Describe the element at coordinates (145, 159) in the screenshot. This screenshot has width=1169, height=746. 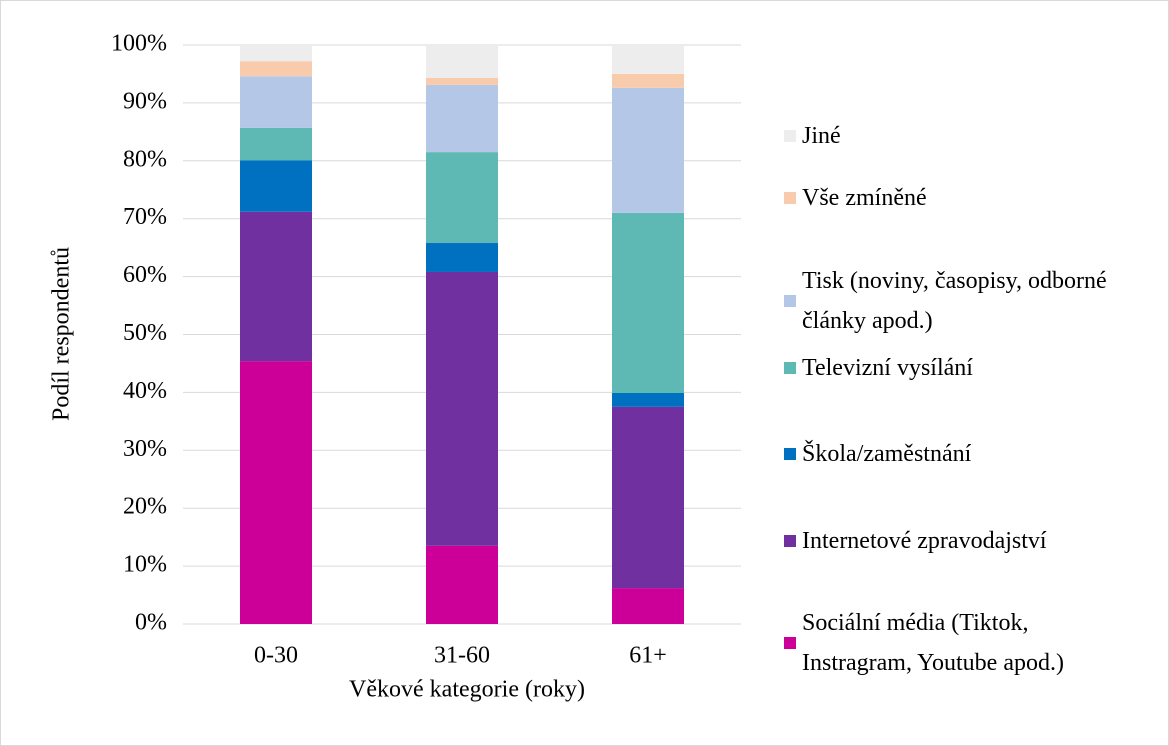
I see `y-tick-label: 80%` at that location.